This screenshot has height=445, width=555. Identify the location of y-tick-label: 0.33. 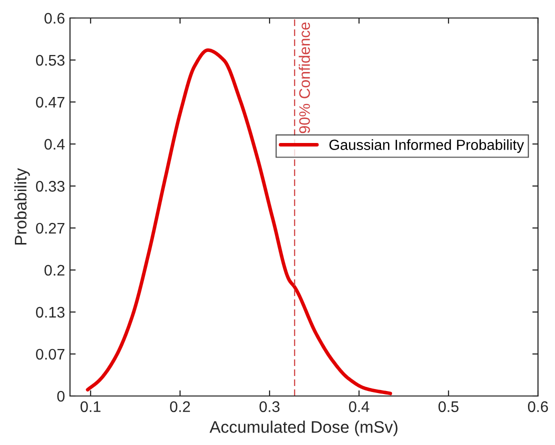
(50, 186).